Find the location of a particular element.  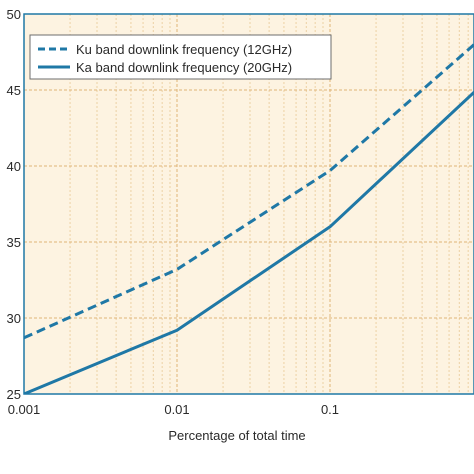

legend-box is located at coordinates (180, 57).